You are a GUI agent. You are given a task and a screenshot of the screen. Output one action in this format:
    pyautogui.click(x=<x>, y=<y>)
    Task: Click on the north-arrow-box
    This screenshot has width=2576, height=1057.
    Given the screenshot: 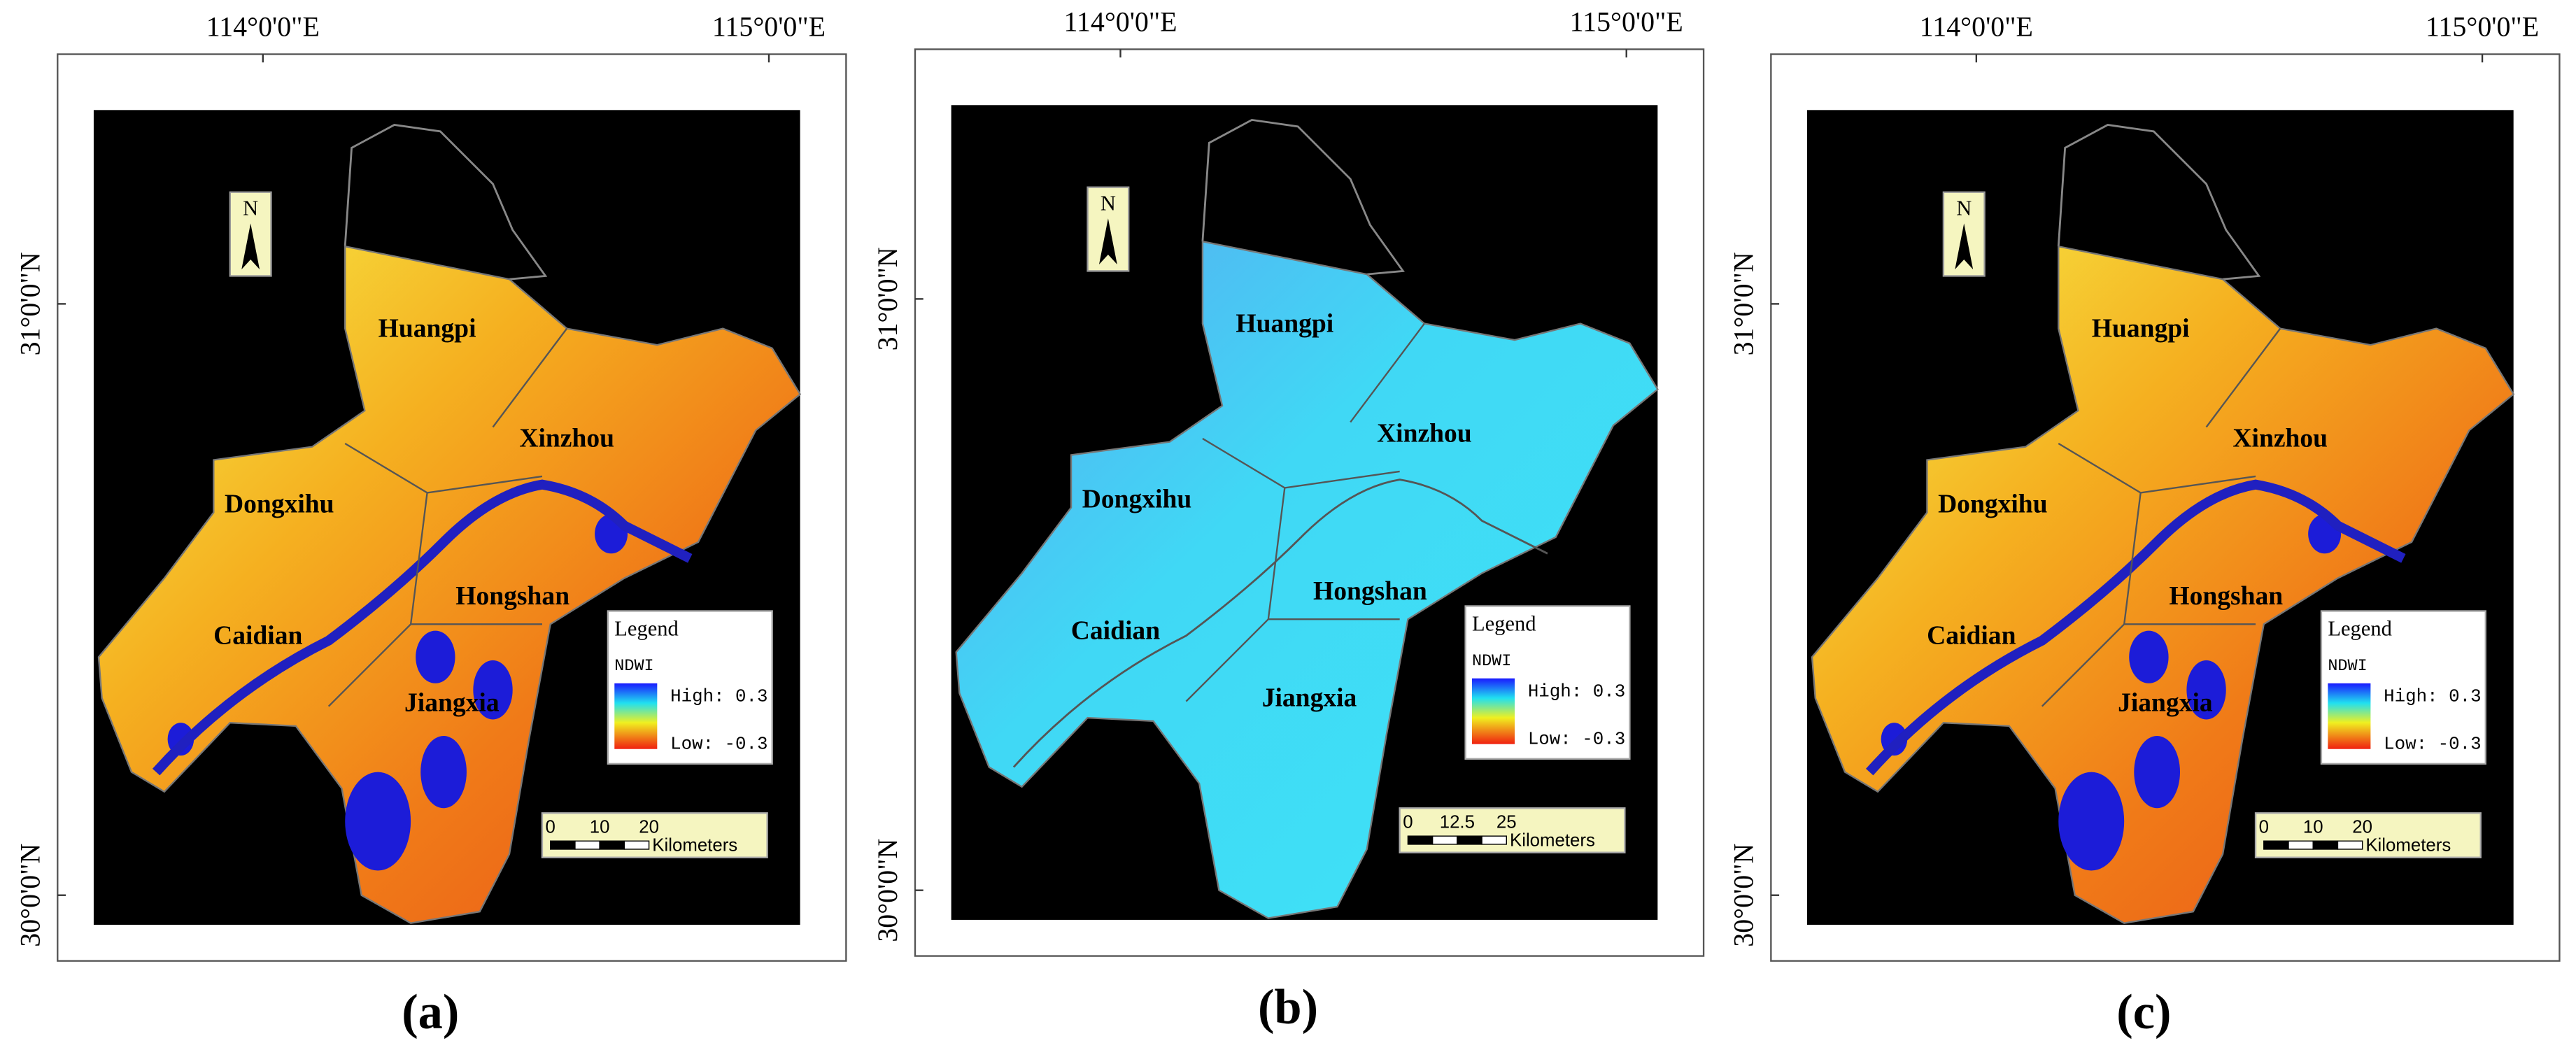 What is the action you would take?
    pyautogui.click(x=1964, y=234)
    